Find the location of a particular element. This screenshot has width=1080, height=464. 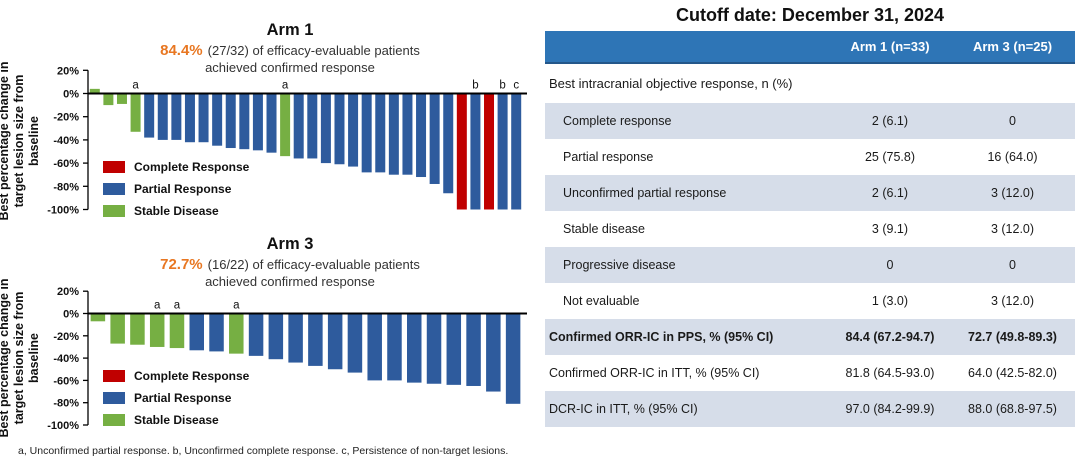

arm1-title: Arm 1 is located at coordinates (290, 30).